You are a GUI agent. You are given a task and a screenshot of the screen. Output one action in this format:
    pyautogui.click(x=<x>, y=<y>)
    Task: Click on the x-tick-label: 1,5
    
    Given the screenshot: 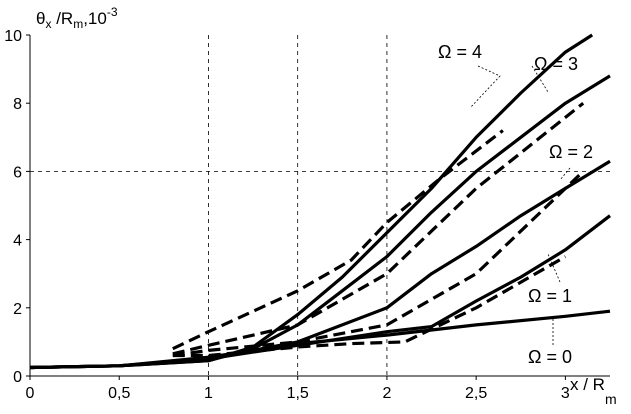 What is the action you would take?
    pyautogui.click(x=298, y=393)
    